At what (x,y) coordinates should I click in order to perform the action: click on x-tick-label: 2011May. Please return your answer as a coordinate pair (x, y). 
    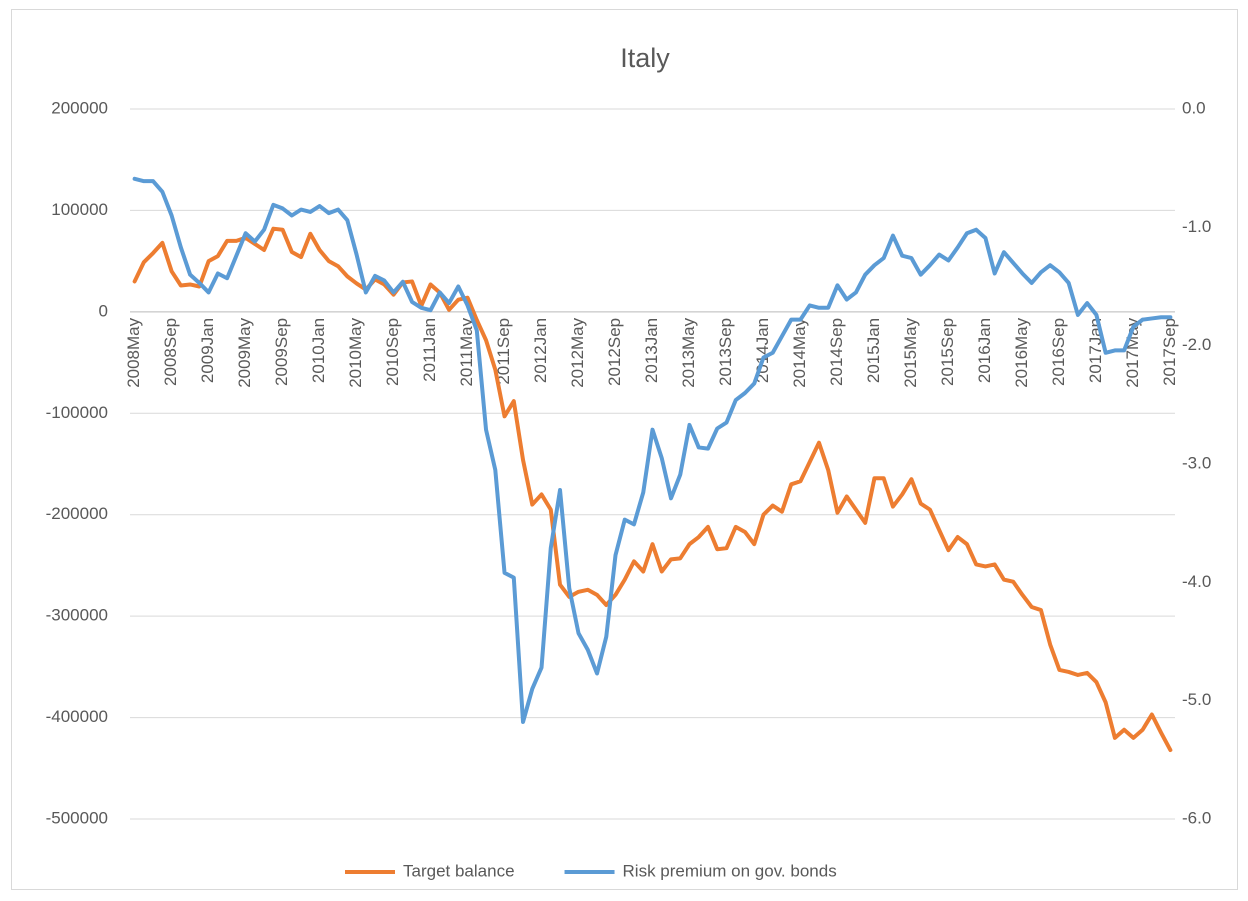
    Looking at the image, I should click on (466, 351).